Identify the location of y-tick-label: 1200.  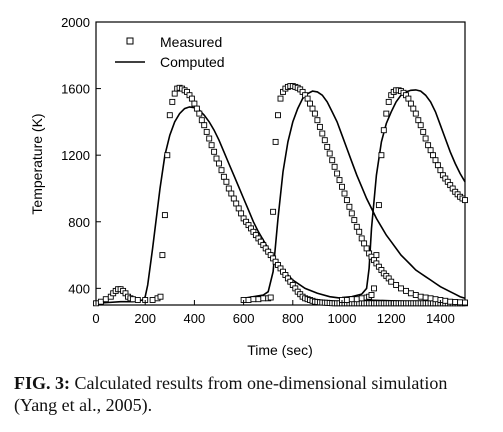
(75, 155).